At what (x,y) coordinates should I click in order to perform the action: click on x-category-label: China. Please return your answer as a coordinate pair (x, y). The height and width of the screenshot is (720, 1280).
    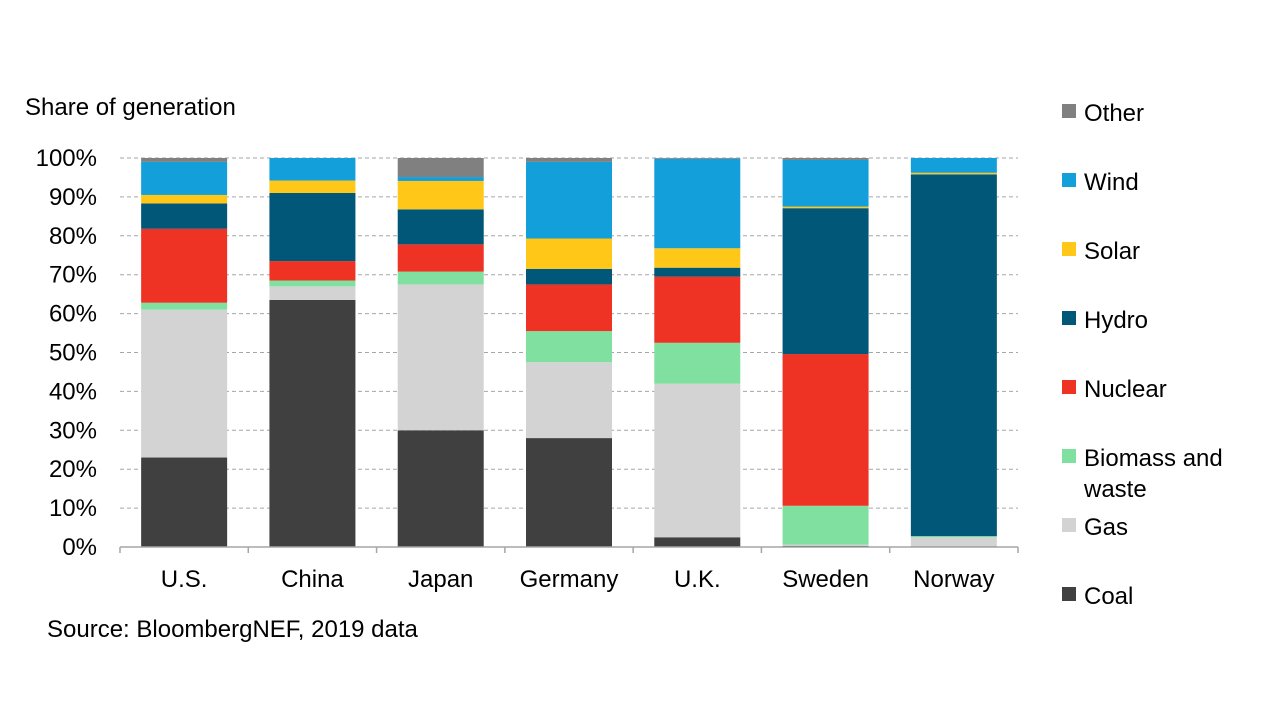
    Looking at the image, I should click on (312, 579).